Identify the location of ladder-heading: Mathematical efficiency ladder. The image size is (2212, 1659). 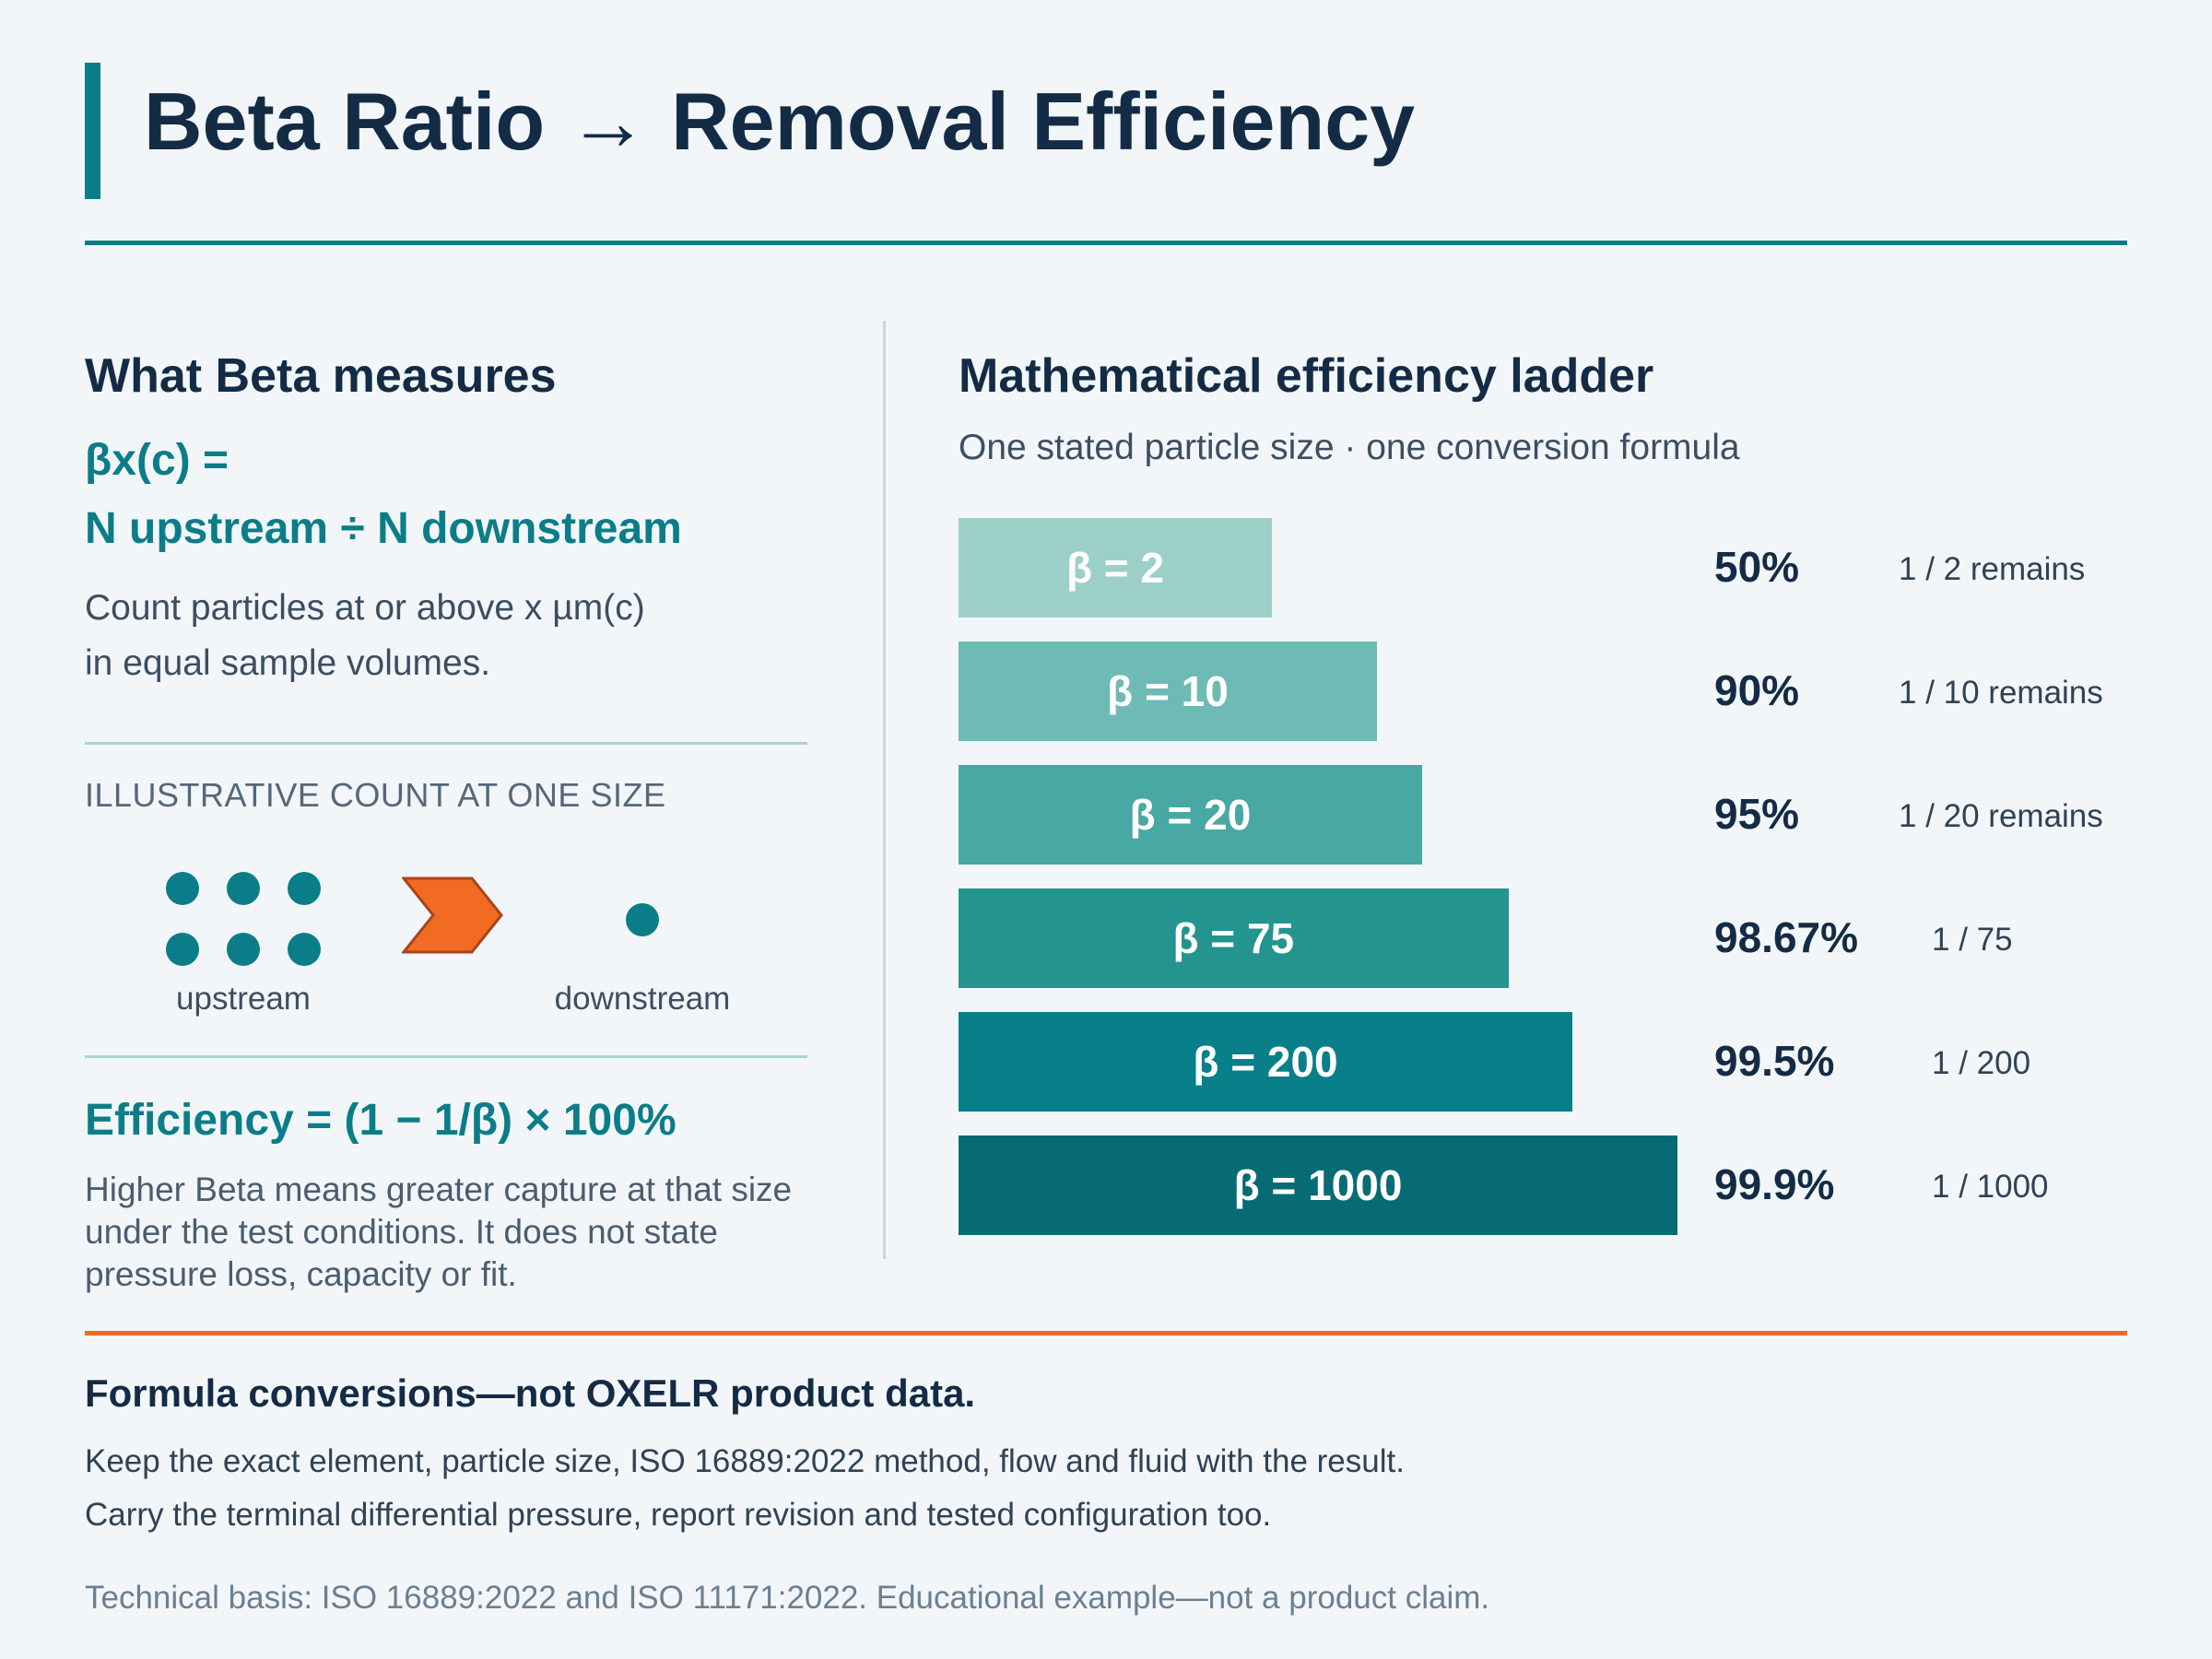
(1306, 376).